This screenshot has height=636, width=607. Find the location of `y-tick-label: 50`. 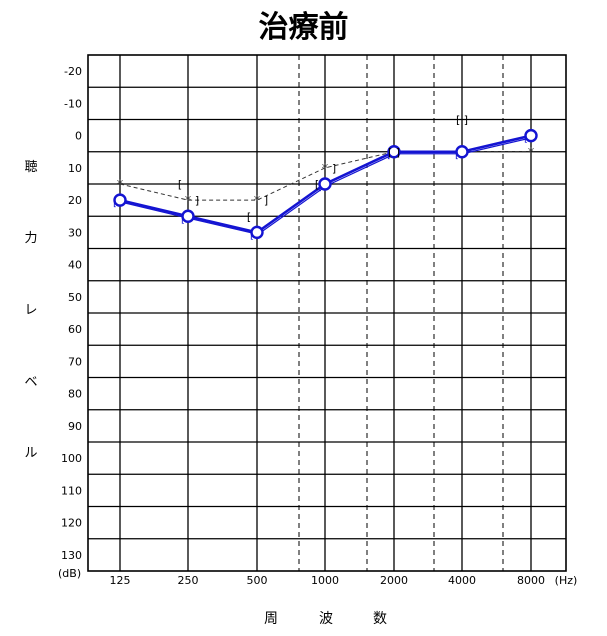

y-tick-label: 50 is located at coordinates (75, 297).